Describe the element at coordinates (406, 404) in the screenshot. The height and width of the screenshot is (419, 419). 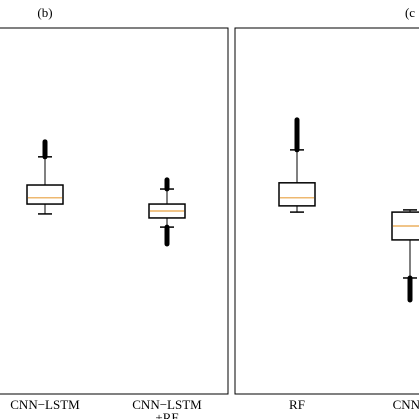
I see `x-tick-label: CNN−` at that location.